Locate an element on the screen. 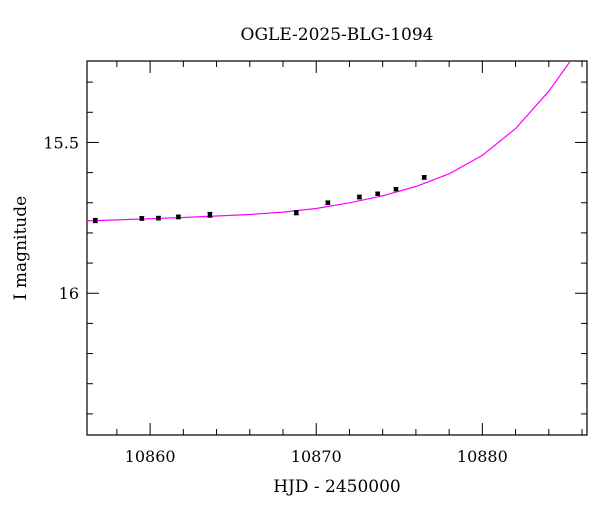 The width and height of the screenshot is (600, 512). x-tick-label: 10860 is located at coordinates (150, 456).